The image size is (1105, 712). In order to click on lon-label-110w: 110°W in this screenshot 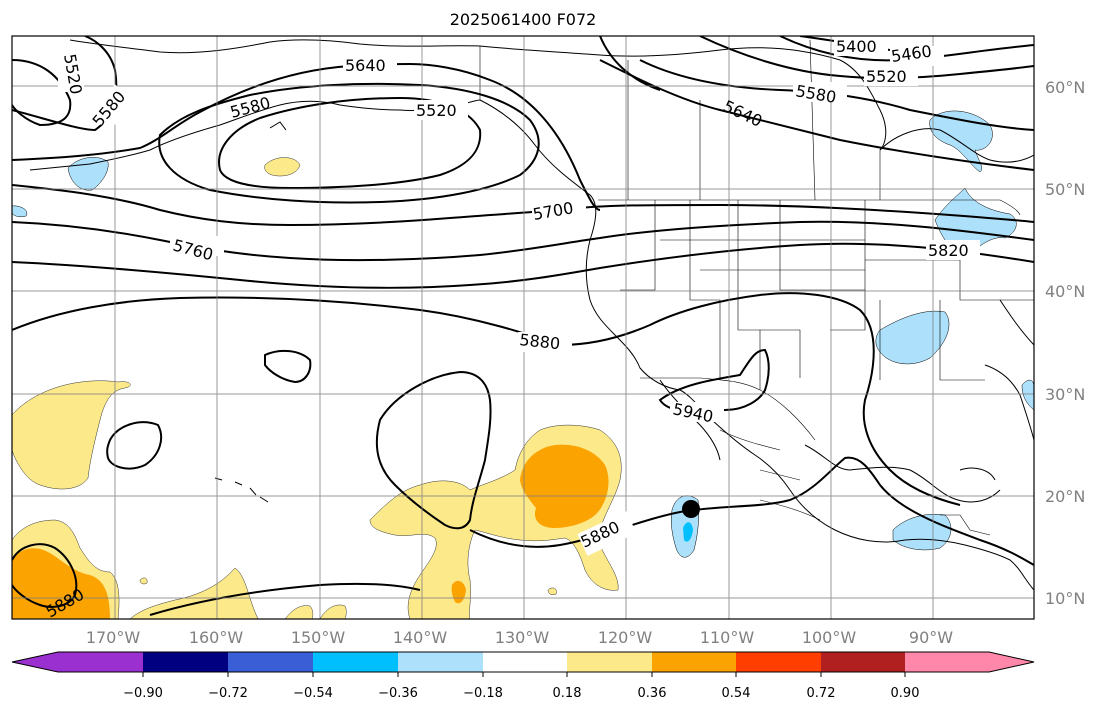, I will do `click(727, 637)`.